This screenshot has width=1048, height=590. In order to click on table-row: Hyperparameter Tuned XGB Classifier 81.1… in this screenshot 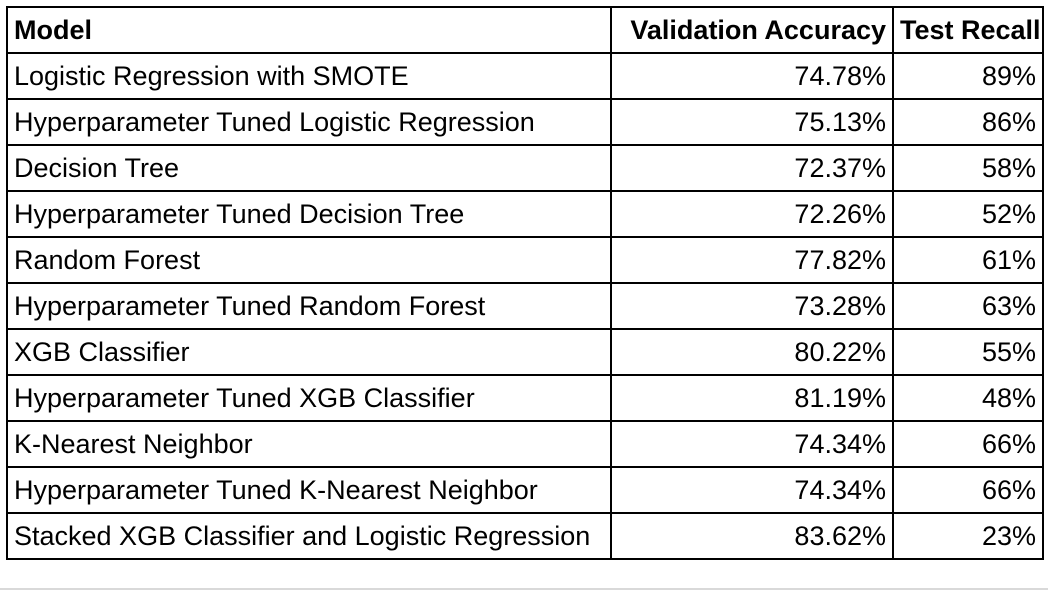, I will do `click(525, 398)`.